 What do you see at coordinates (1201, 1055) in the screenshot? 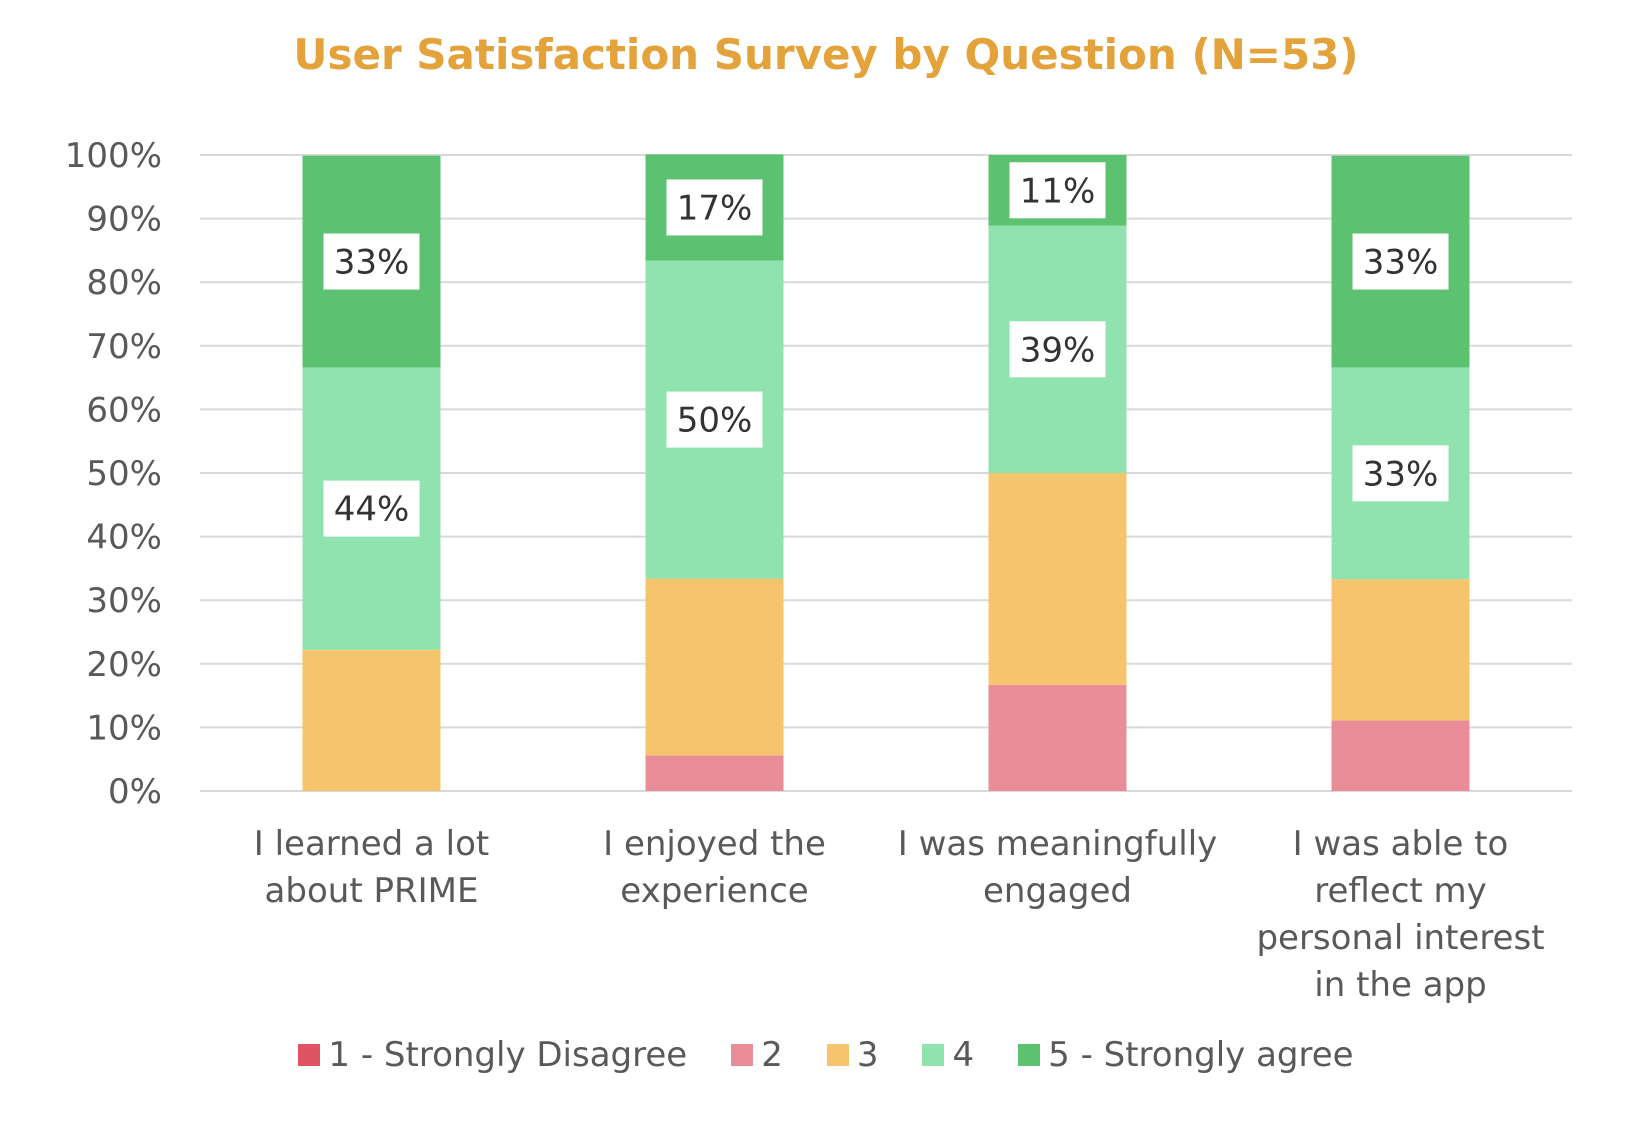
I see `legend-label: 5 - Strongly agree` at bounding box center [1201, 1055].